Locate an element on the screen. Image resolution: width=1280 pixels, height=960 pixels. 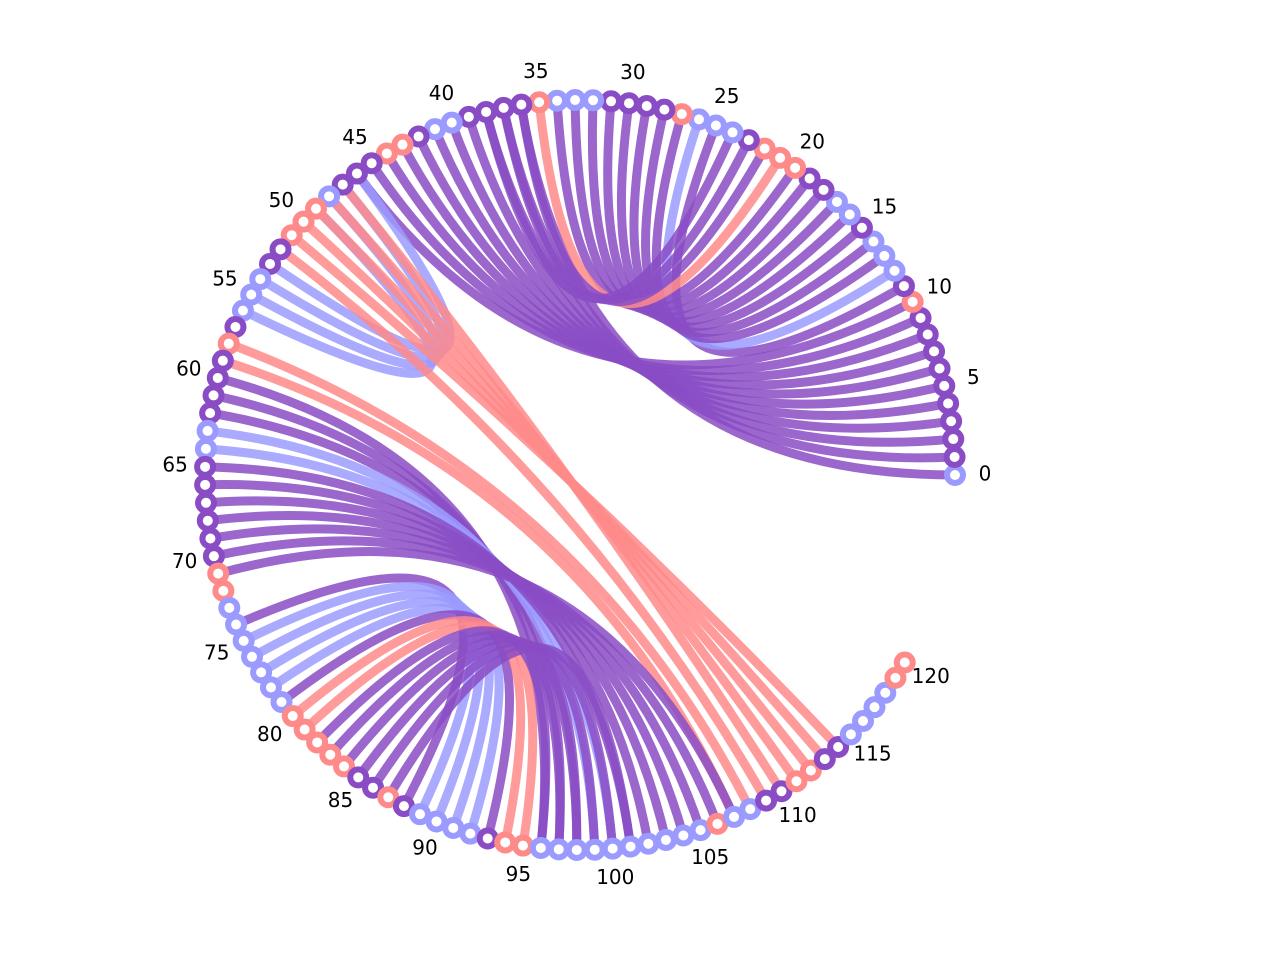
tick-label-120: 120 is located at coordinates (931, 676).